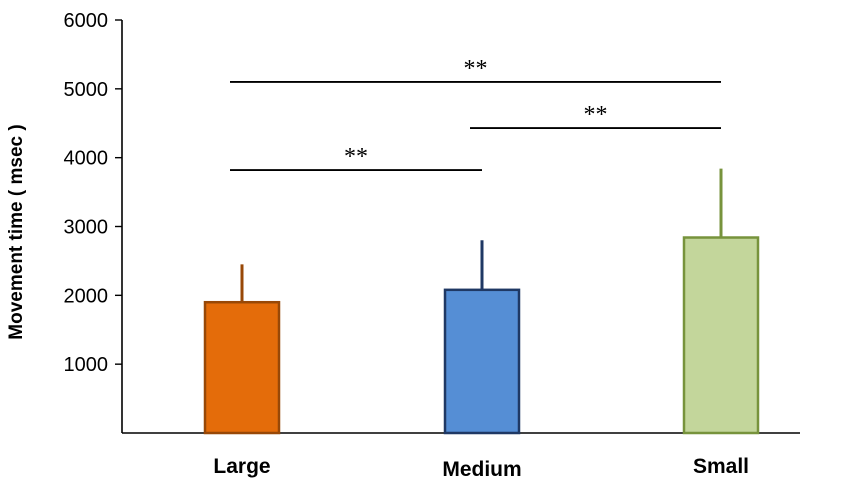 Image resolution: width=851 pixels, height=484 pixels. Describe the element at coordinates (86, 159) in the screenshot. I see `y-tick-label: 4000` at that location.